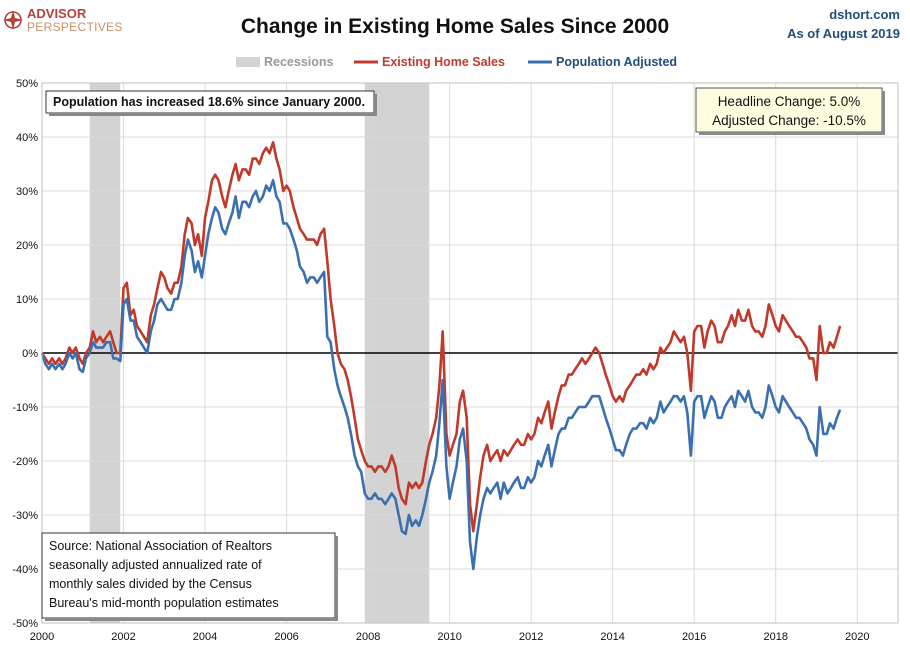 Image resolution: width=910 pixels, height=661 pixels. I want to click on y-tick-label: 50%, so click(27, 84).